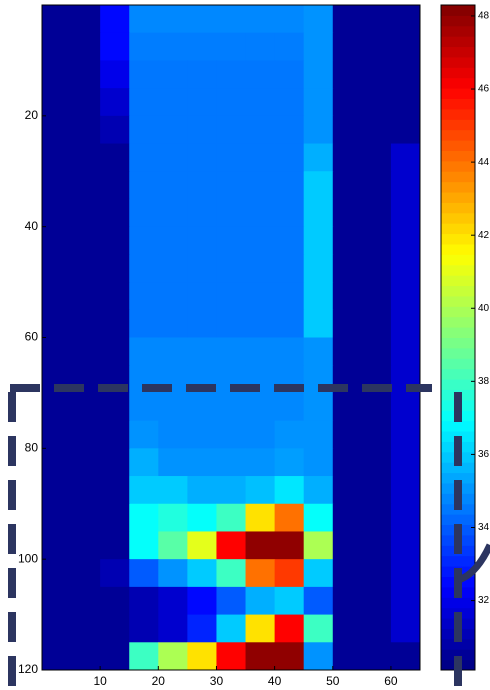 The width and height of the screenshot is (490, 690). Describe the element at coordinates (100, 681) in the screenshot. I see `x-tick-label: 10` at that location.